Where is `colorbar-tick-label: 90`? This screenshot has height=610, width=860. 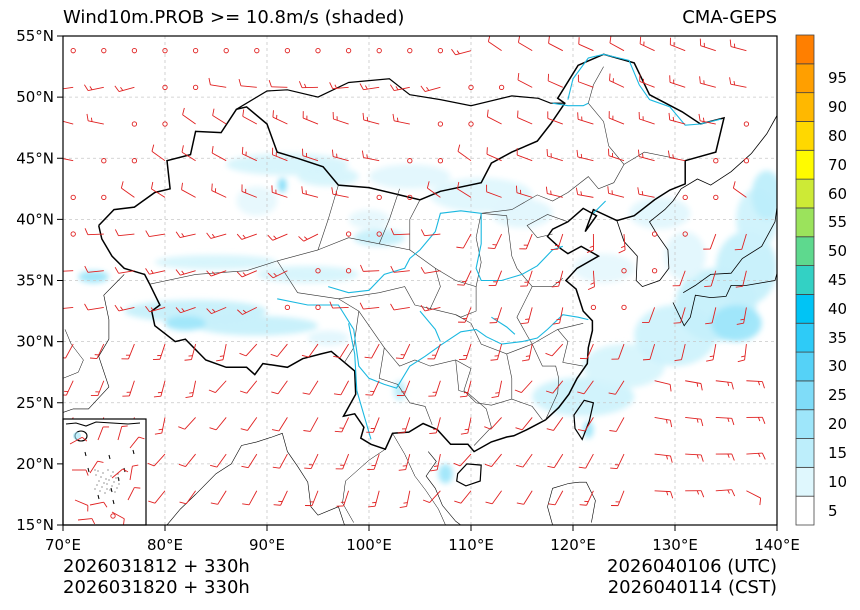 colorbar-tick-label: 90 is located at coordinates (838, 107).